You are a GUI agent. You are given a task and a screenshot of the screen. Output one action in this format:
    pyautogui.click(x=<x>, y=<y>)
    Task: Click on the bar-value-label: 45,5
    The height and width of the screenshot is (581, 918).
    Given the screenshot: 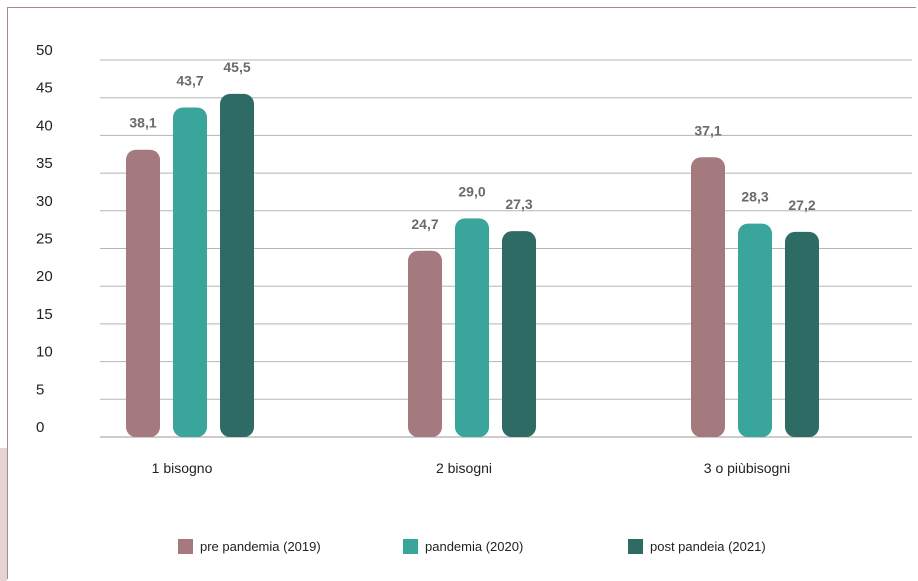 What is the action you would take?
    pyautogui.click(x=236, y=67)
    